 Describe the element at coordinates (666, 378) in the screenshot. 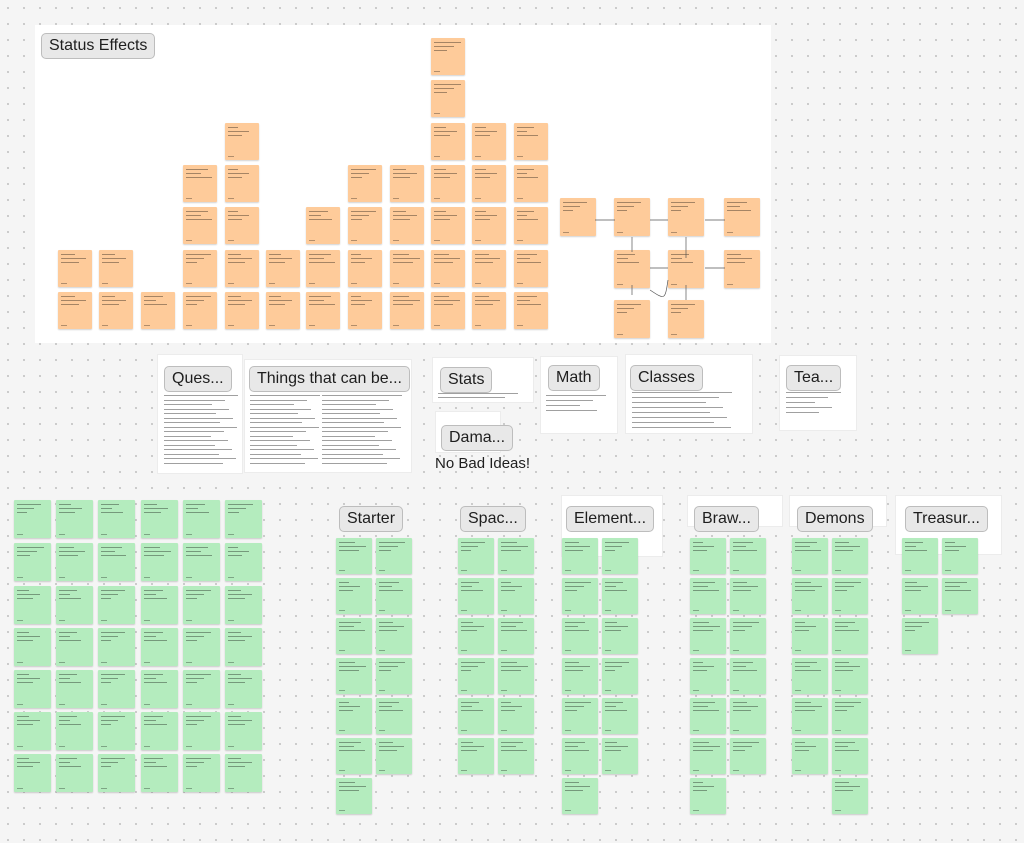

I see `classes-label: Classes` at that location.